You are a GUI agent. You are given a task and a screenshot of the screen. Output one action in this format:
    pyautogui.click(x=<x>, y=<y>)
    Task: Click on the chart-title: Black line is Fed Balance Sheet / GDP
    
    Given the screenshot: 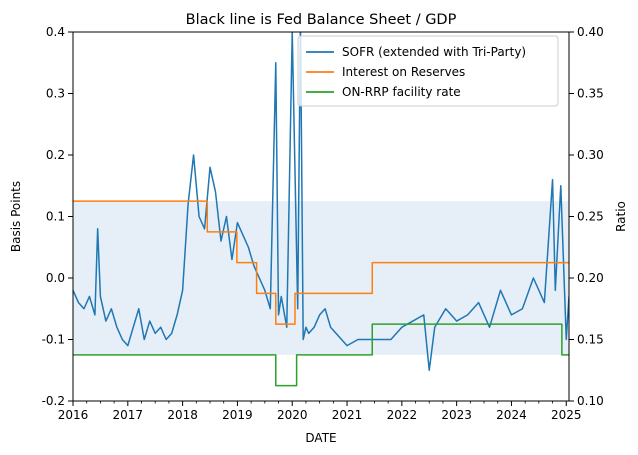 What is the action you would take?
    pyautogui.click(x=321, y=20)
    